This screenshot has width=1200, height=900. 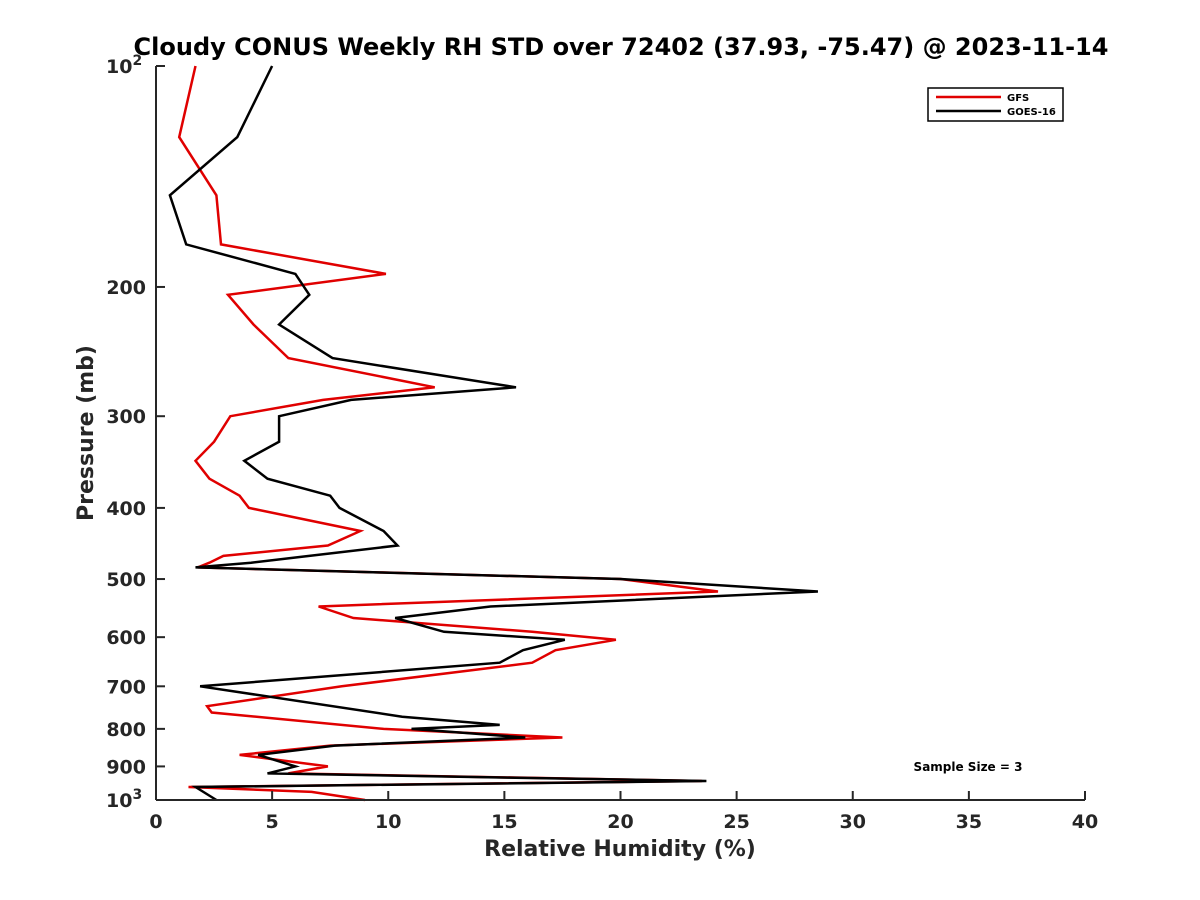 What do you see at coordinates (620, 822) in the screenshot?
I see `x-tick-label: 20` at bounding box center [620, 822].